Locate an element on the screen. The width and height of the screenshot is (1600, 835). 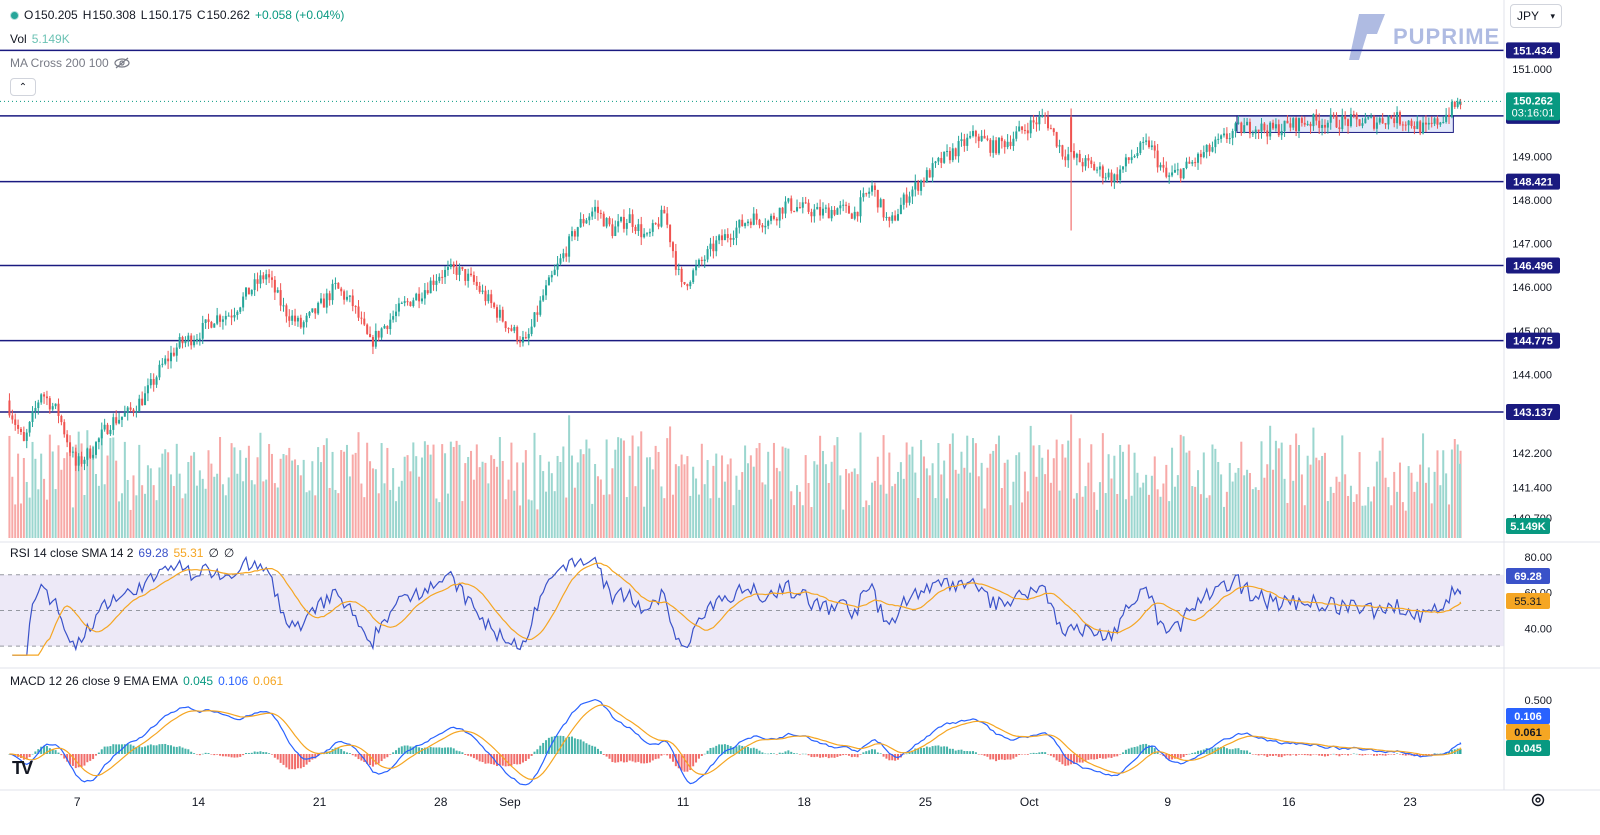
eye-off-icon is located at coordinates (122, 63).